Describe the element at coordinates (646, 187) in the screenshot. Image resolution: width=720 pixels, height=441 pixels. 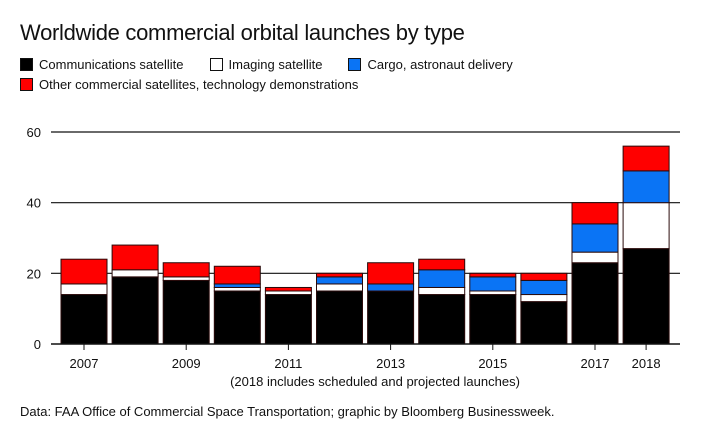
I see `bar-2018-cargo` at that location.